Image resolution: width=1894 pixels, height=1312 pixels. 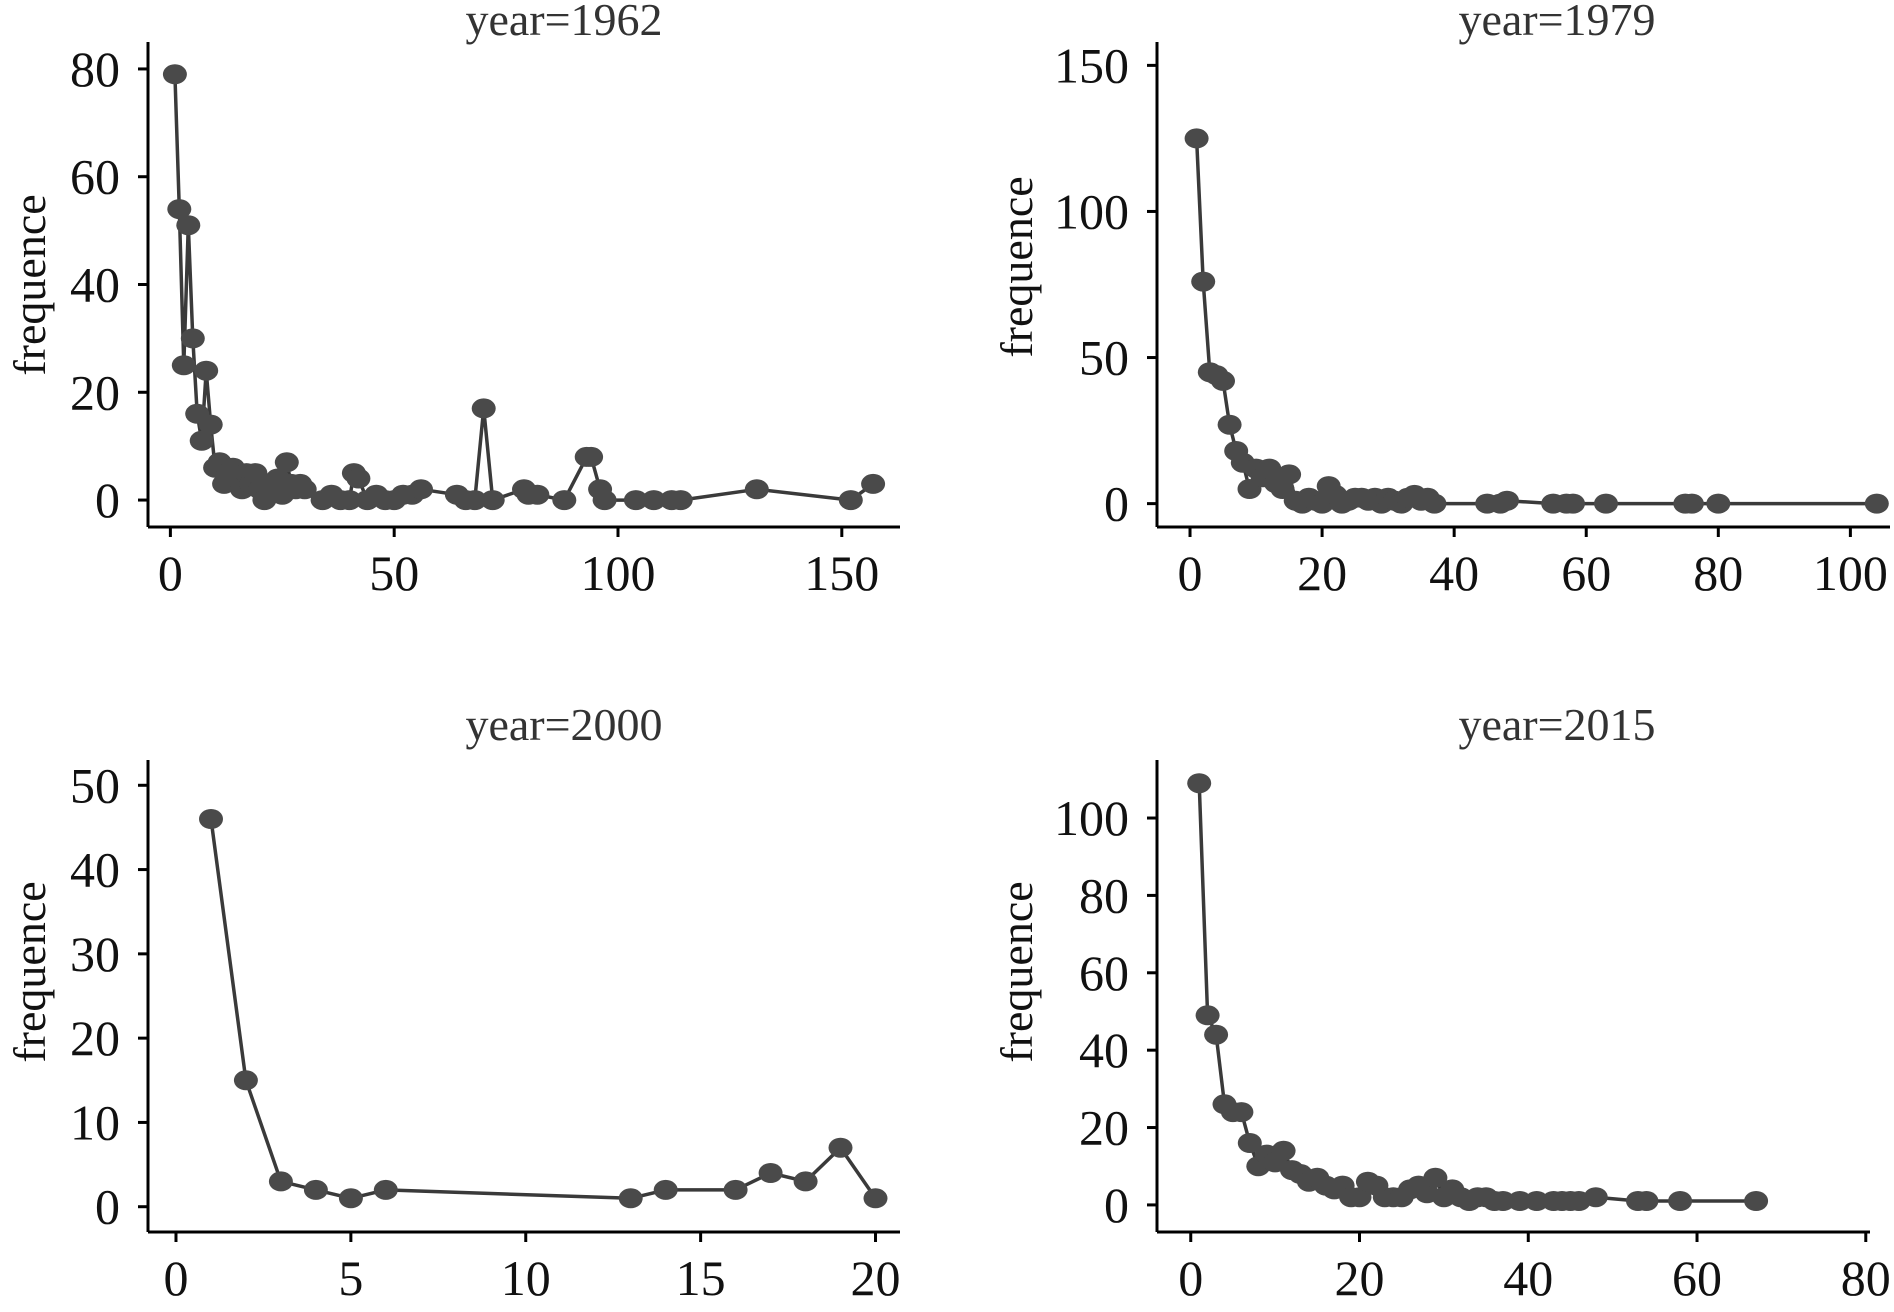 I want to click on panel-title: year=1979, so click(x=1556, y=22).